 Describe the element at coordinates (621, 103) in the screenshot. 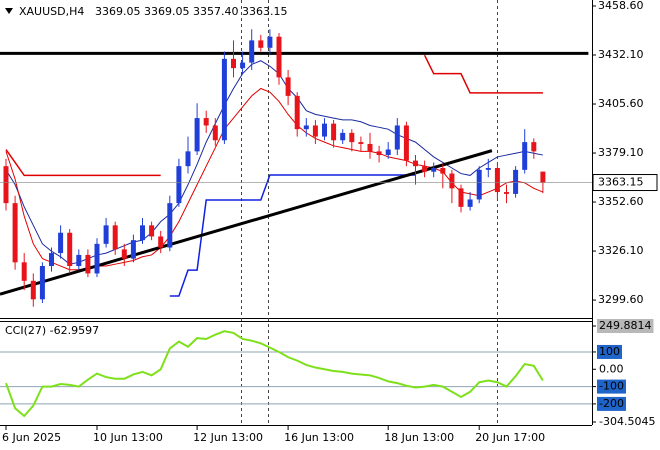

I see `y-tick-label: 3405.60` at that location.